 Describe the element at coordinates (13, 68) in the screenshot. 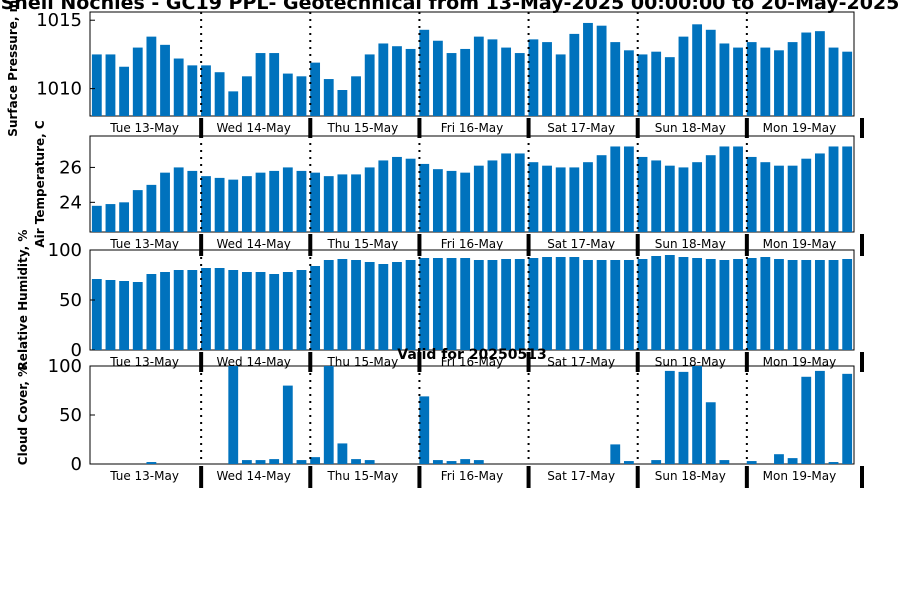

I see `ylabel-panel-1: Surface Pressure, mb` at that location.